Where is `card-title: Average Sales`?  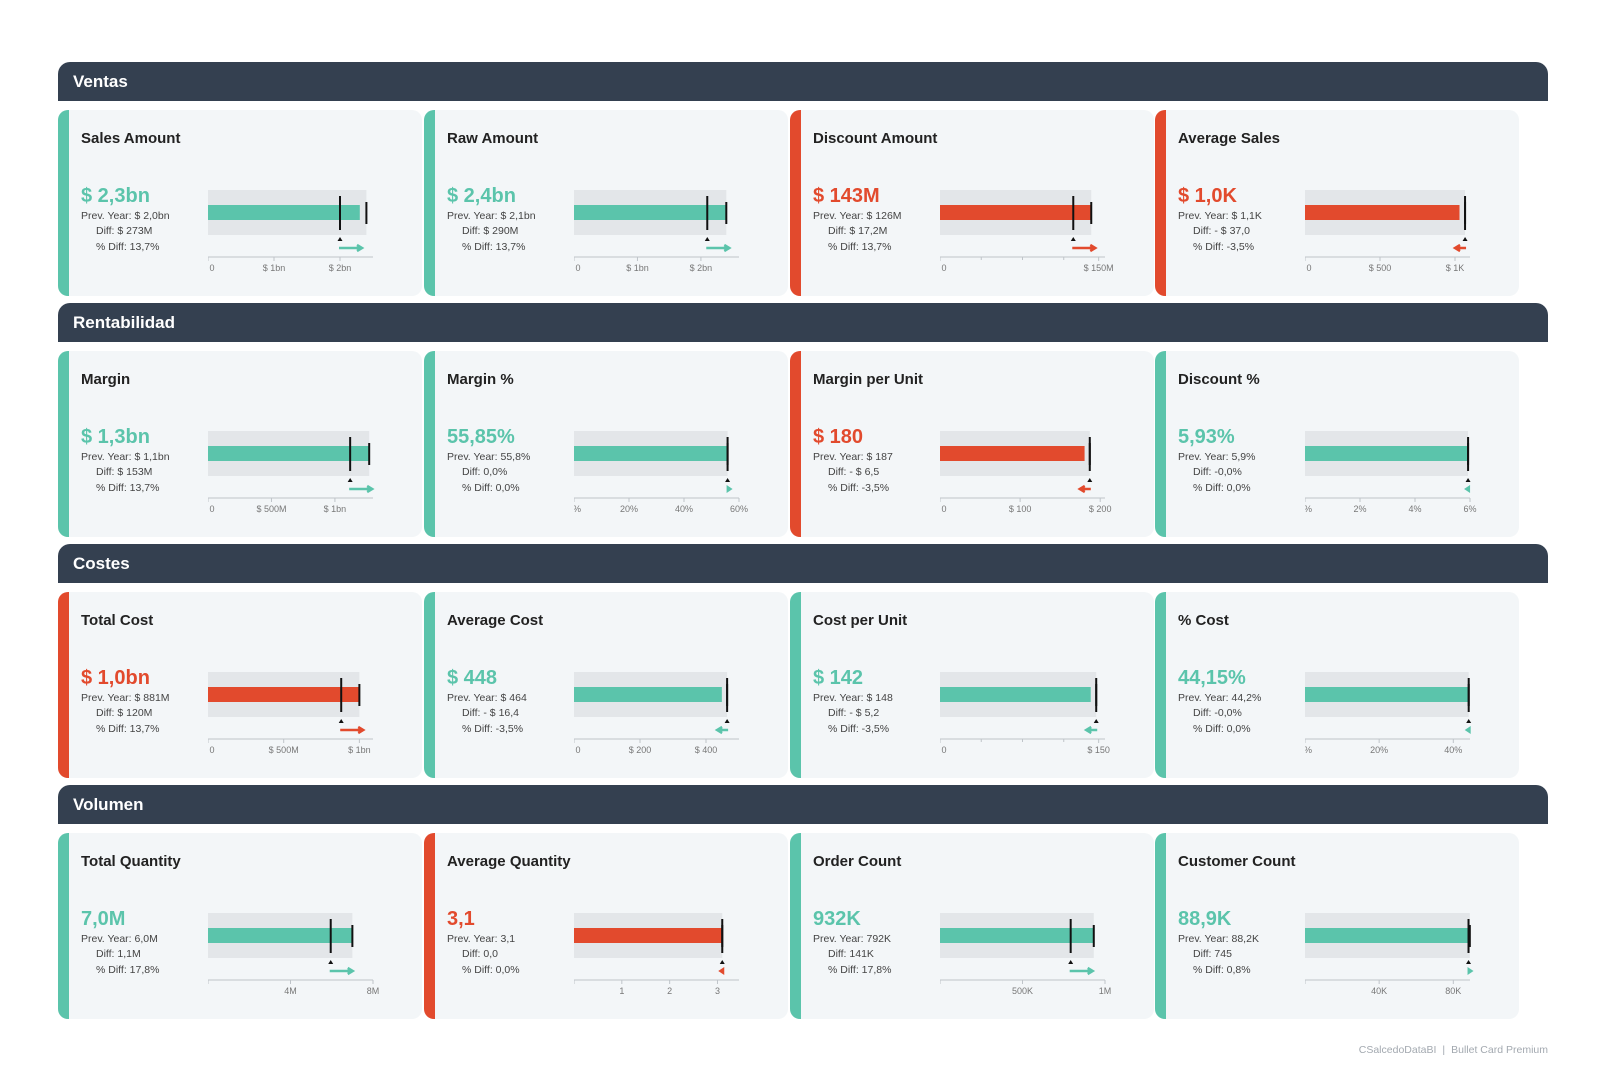
card-title: Average Sales is located at coordinates (1229, 138).